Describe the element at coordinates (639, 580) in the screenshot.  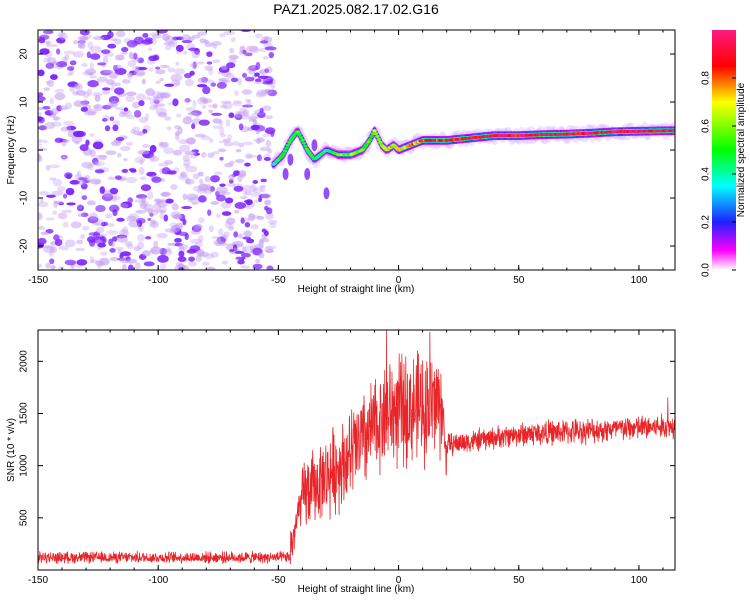
I see `x-tick-label: 100` at that location.